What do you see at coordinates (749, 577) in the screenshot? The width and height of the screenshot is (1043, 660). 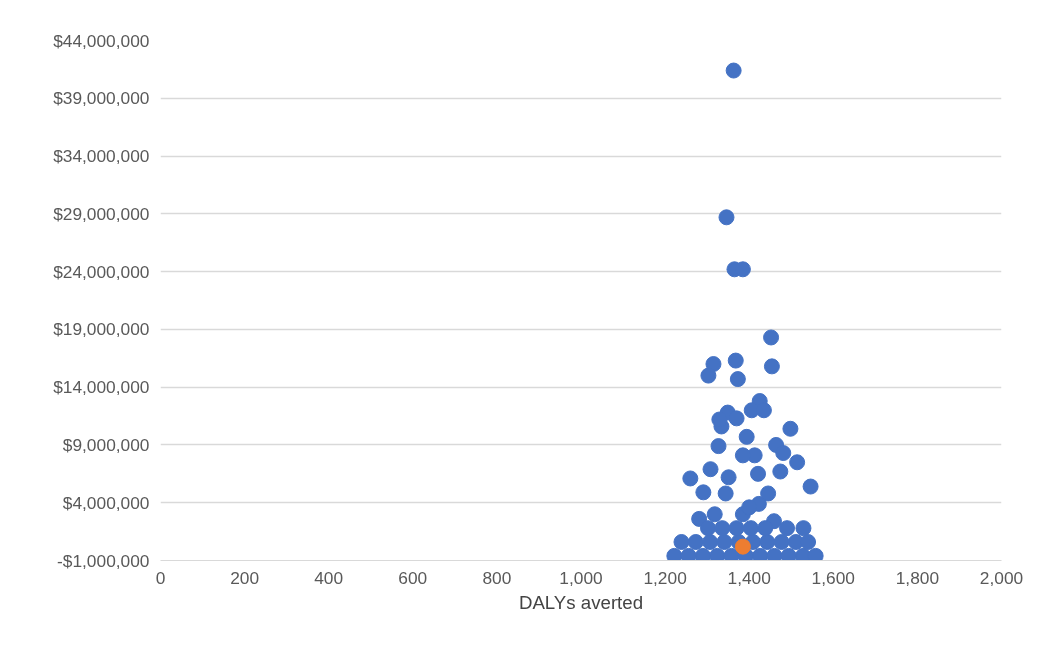 I see `x-tick-label: 1,400` at bounding box center [749, 577].